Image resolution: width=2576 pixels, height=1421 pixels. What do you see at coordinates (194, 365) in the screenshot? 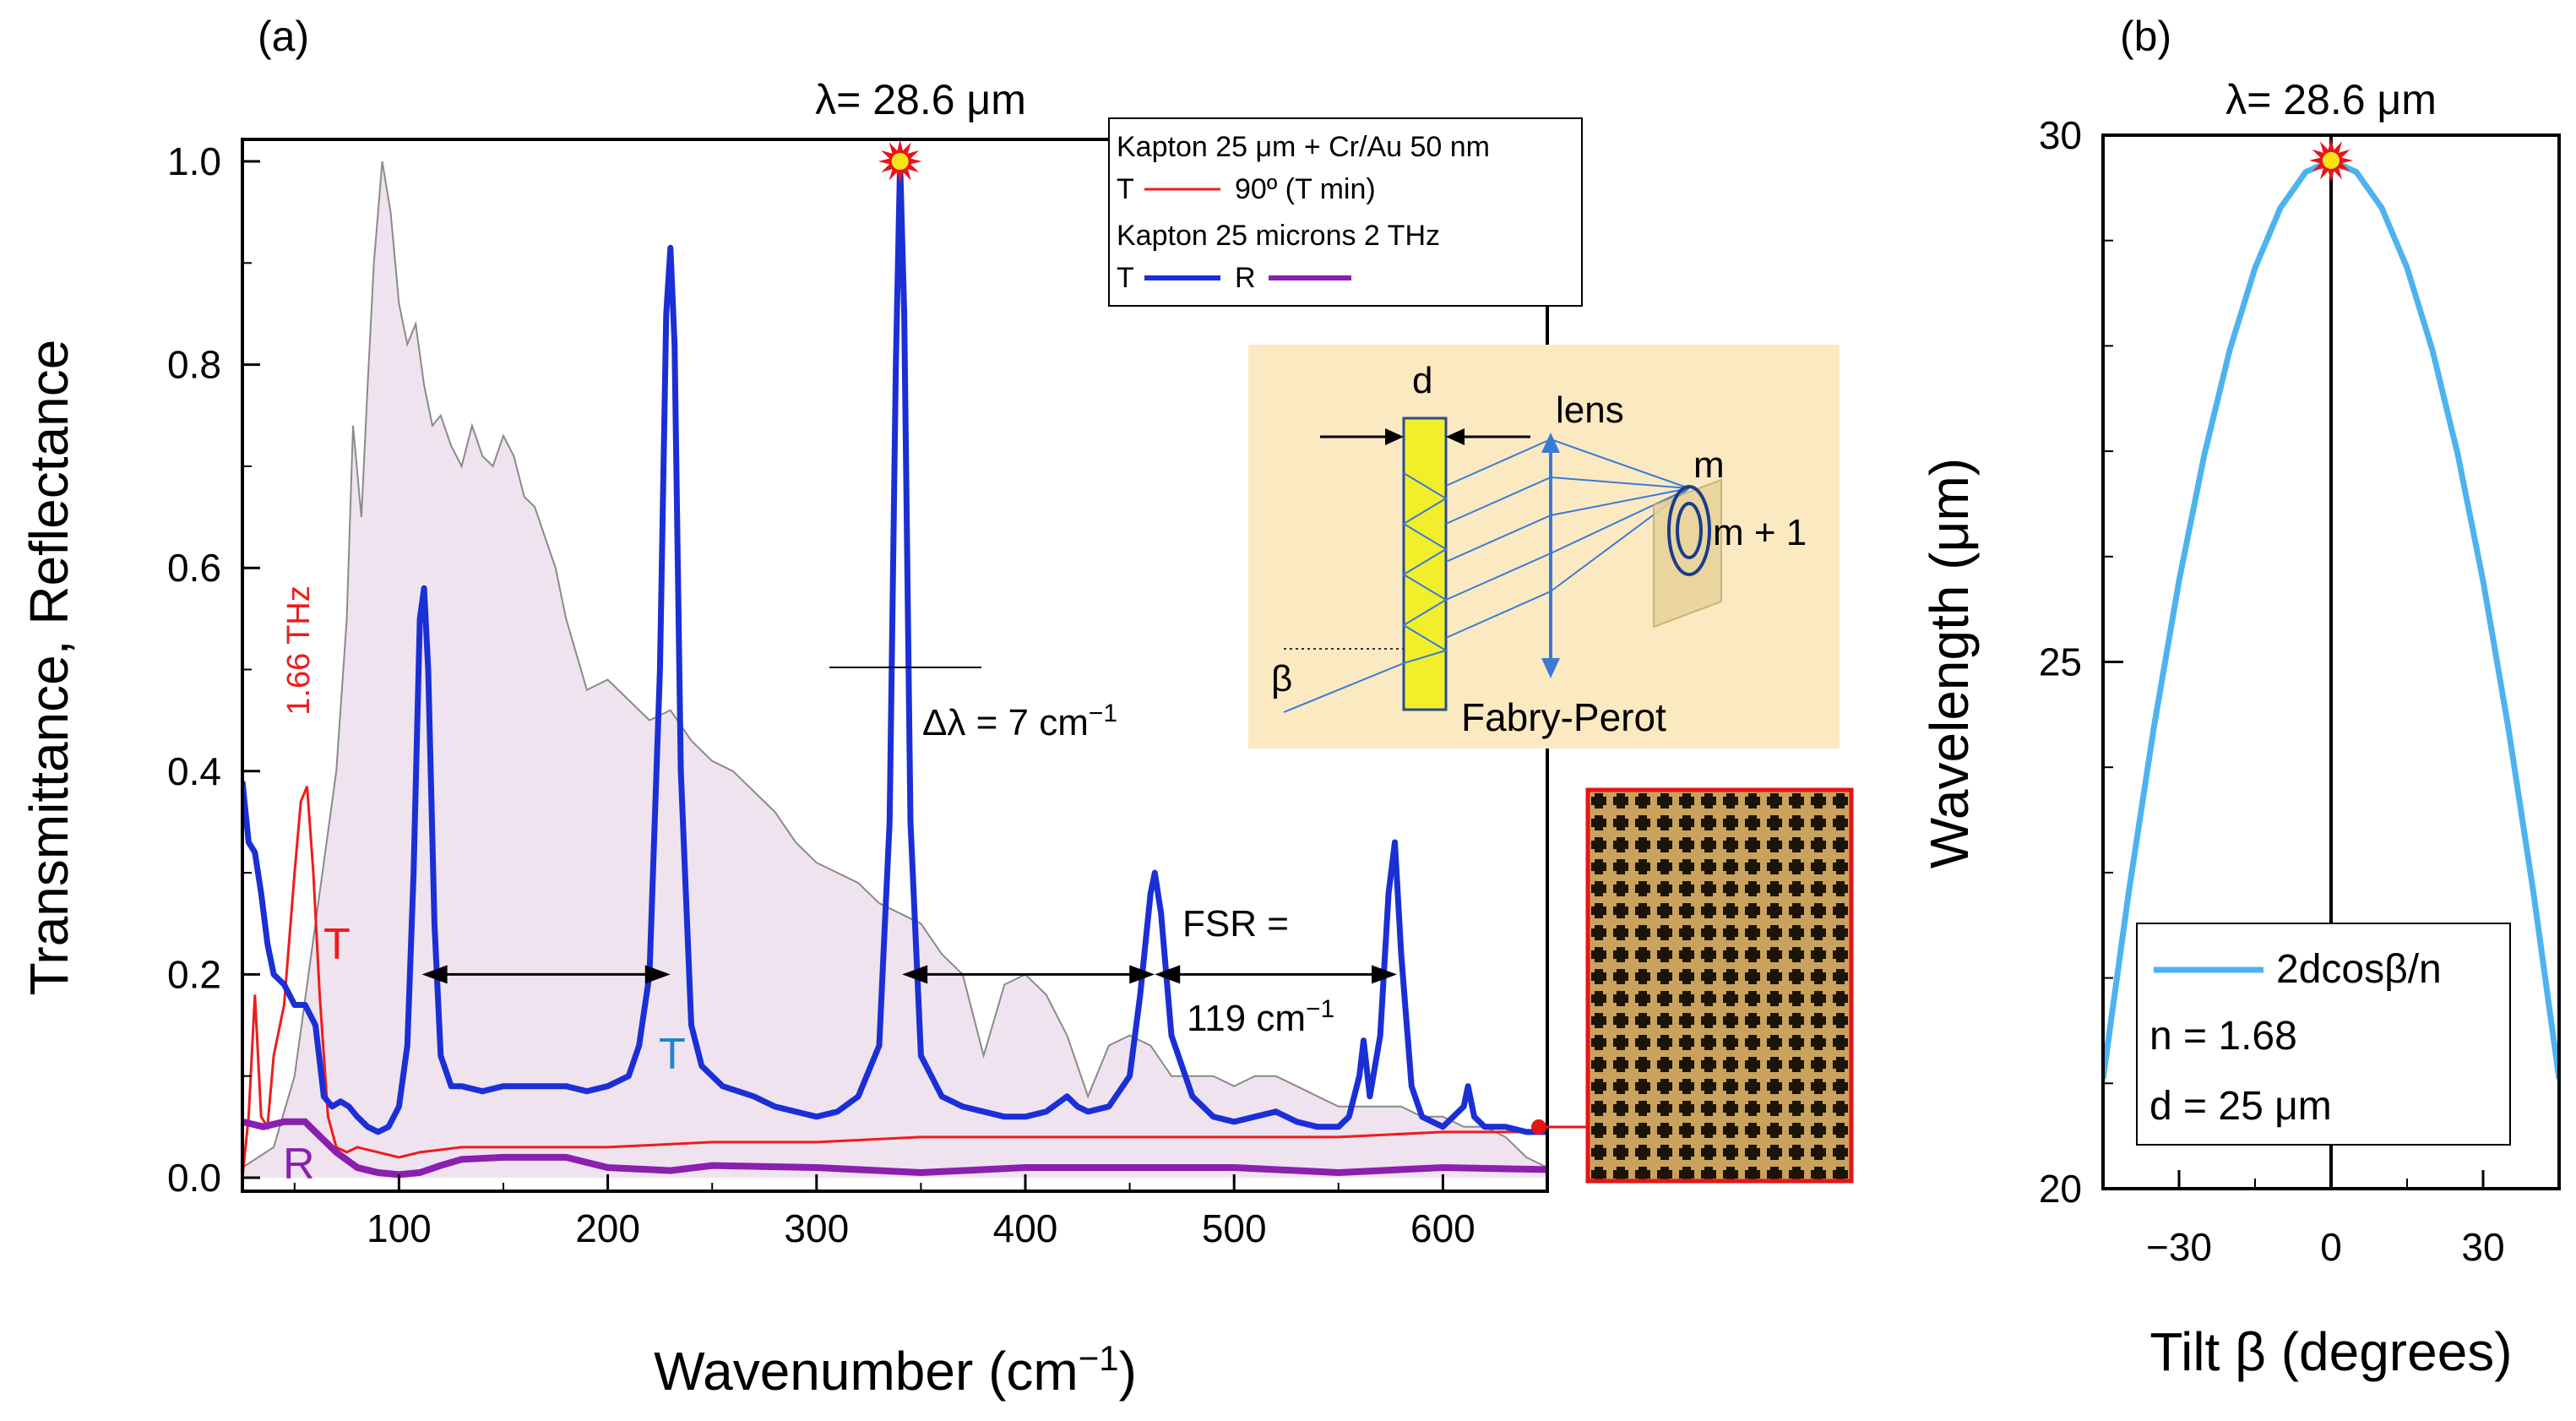
I see `y-tick-label: 0.8` at bounding box center [194, 365].